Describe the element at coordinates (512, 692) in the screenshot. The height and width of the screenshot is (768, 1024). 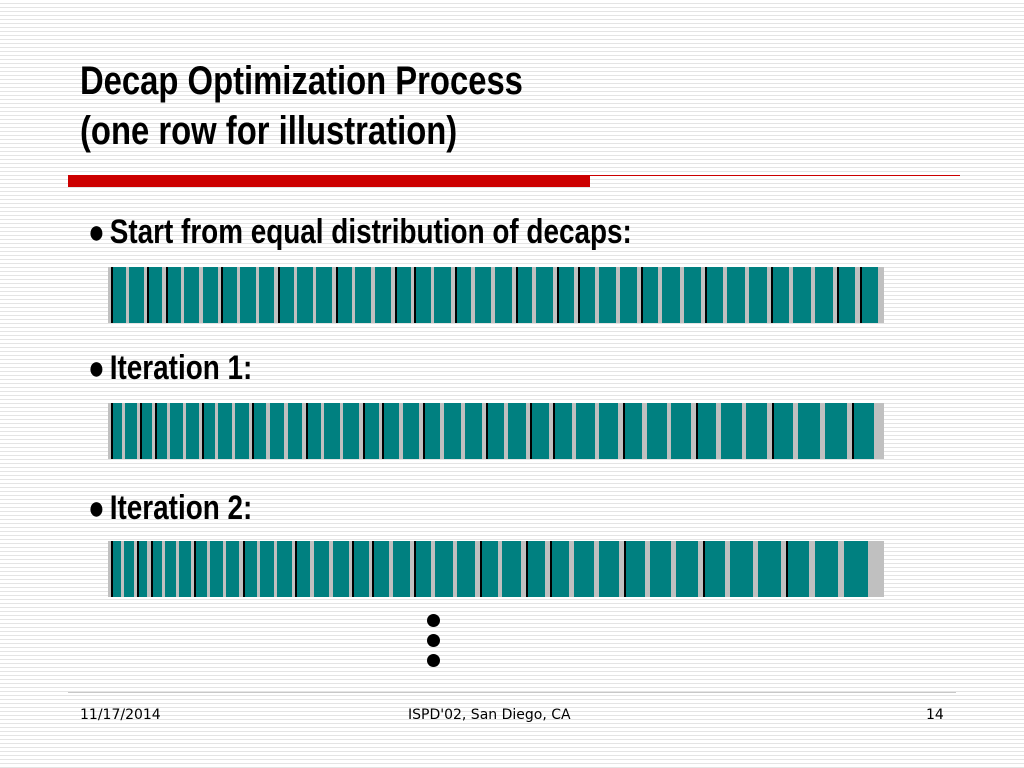
I see `footer-rule` at that location.